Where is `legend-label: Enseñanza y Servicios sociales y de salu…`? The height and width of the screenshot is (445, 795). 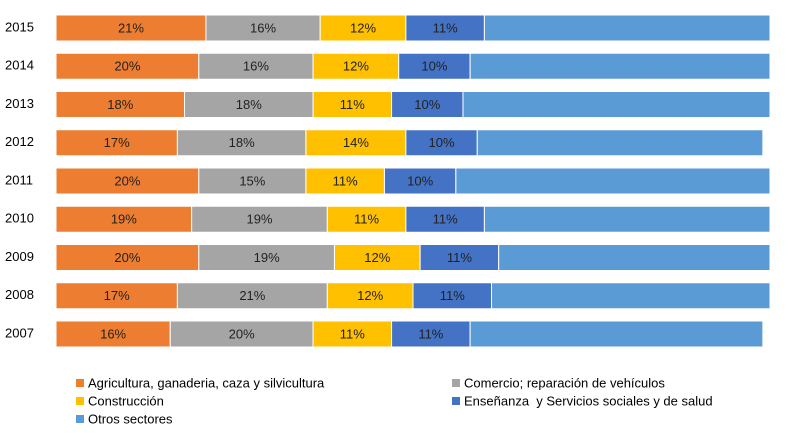
legend-label: Enseñanza y Servicios sociales y de salu… is located at coordinates (588, 400).